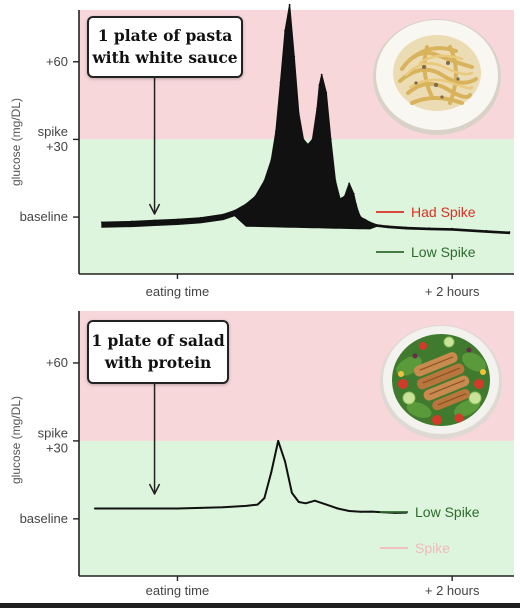 Image resolution: width=520 pixels, height=608 pixels. What do you see at coordinates (178, 291) in the screenshot?
I see `chart-1-xtick-label-0: eating time` at bounding box center [178, 291].